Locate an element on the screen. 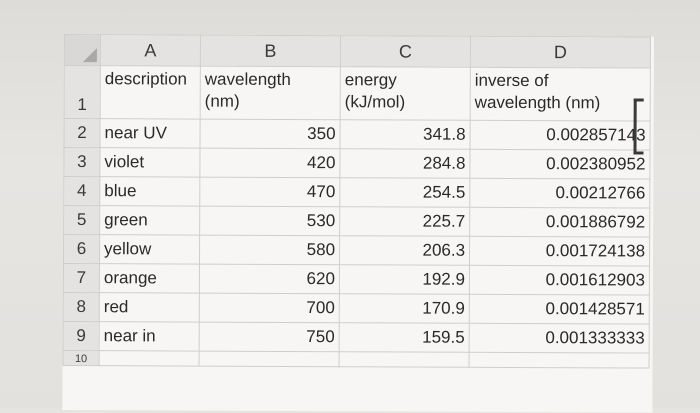 The image size is (700, 413). table-row: 4 blue 470 254.5 0.00212766 is located at coordinates (356, 192).